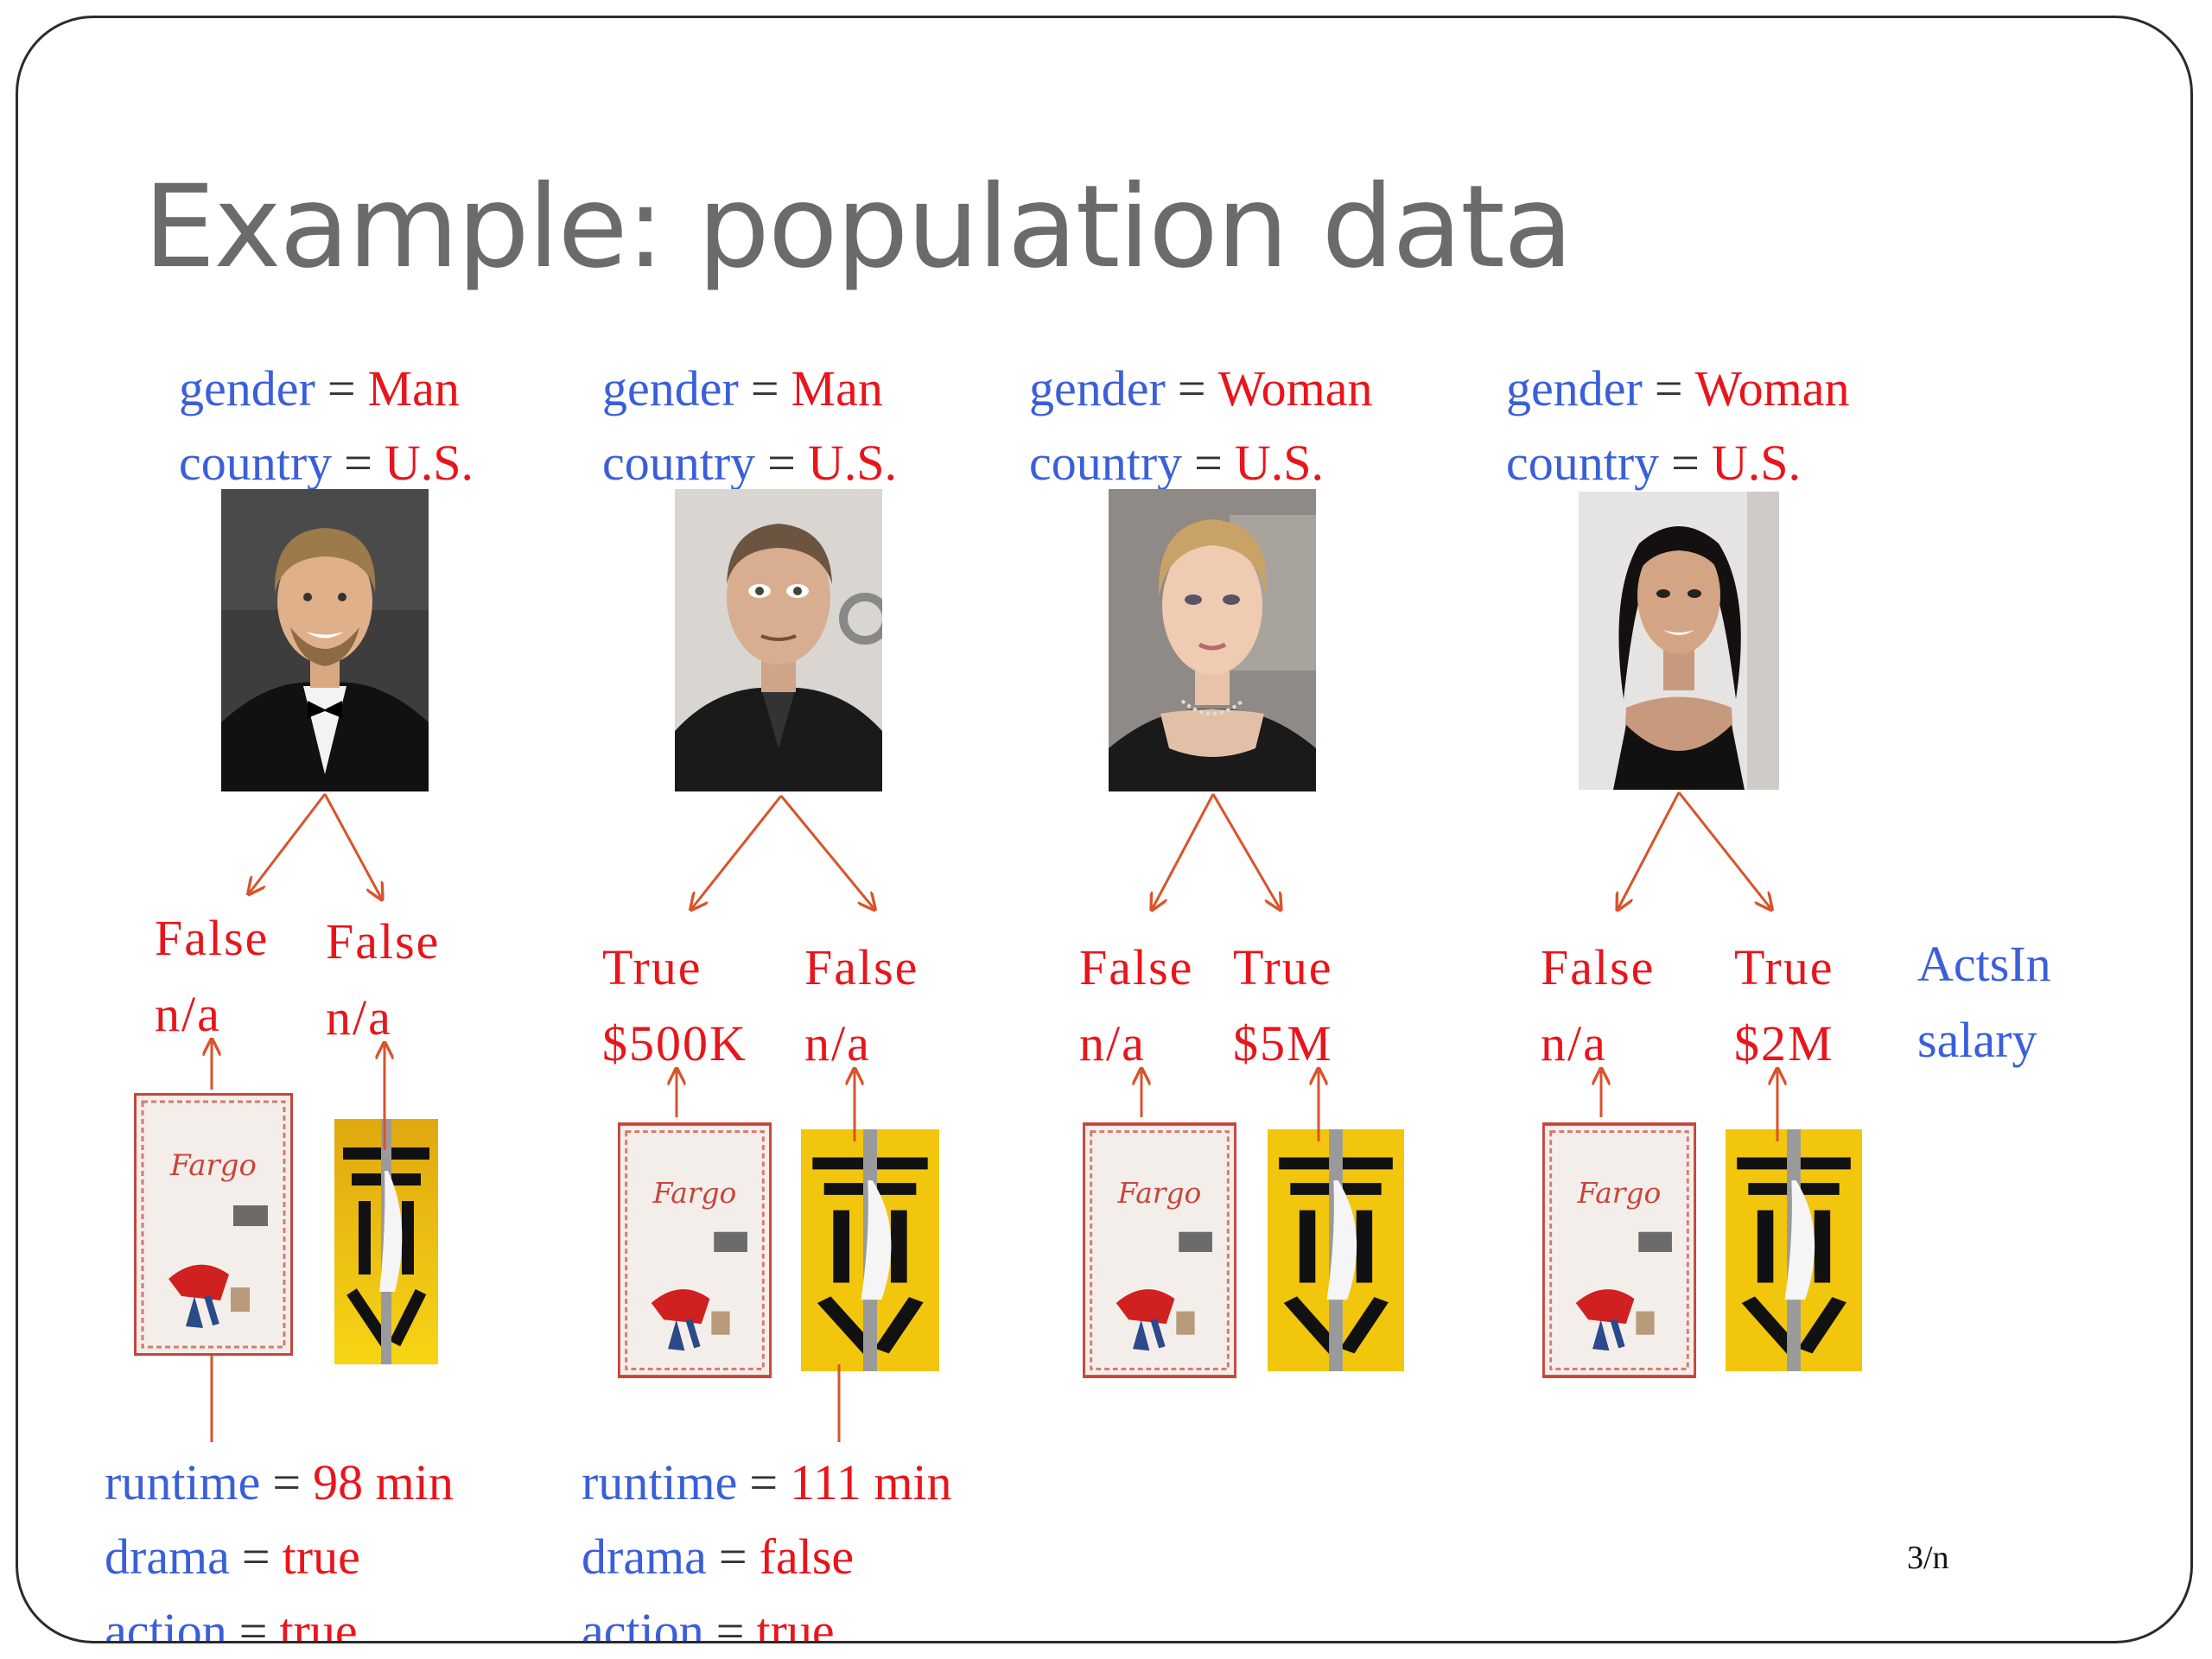  Describe the element at coordinates (1212, 640) in the screenshot. I see `blonde-woman-photo` at that location.